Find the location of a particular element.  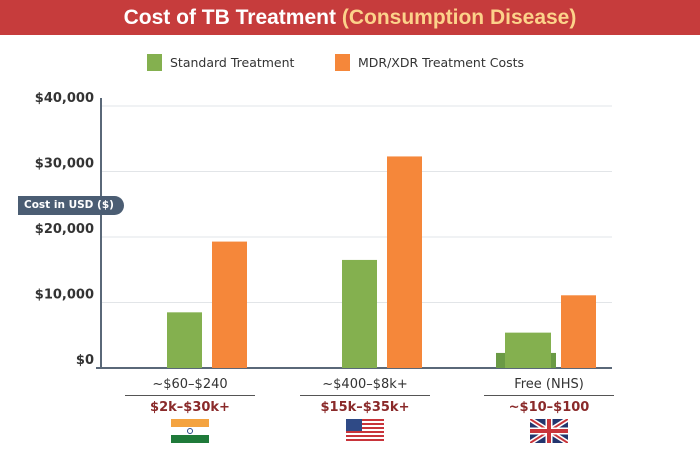

standard-cost-label: Free (NHS) is located at coordinates (549, 386).